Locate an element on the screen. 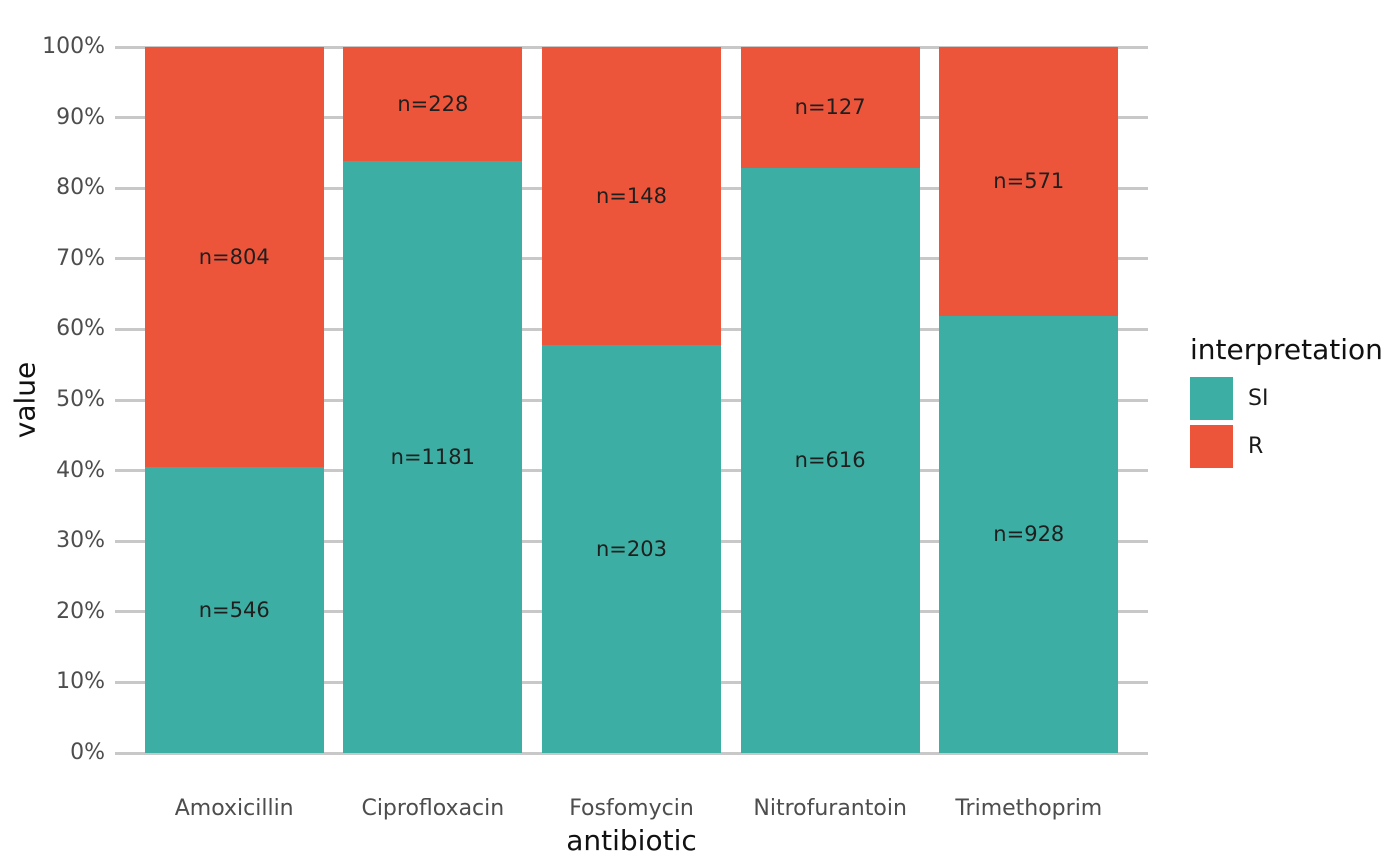 The width and height of the screenshot is (1400, 866). y-tick-label: 10% is located at coordinates (80, 682).